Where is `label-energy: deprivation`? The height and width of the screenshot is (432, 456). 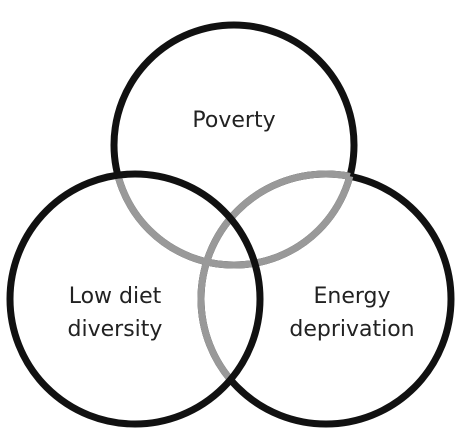
label-energy: deprivation is located at coordinates (351, 329).